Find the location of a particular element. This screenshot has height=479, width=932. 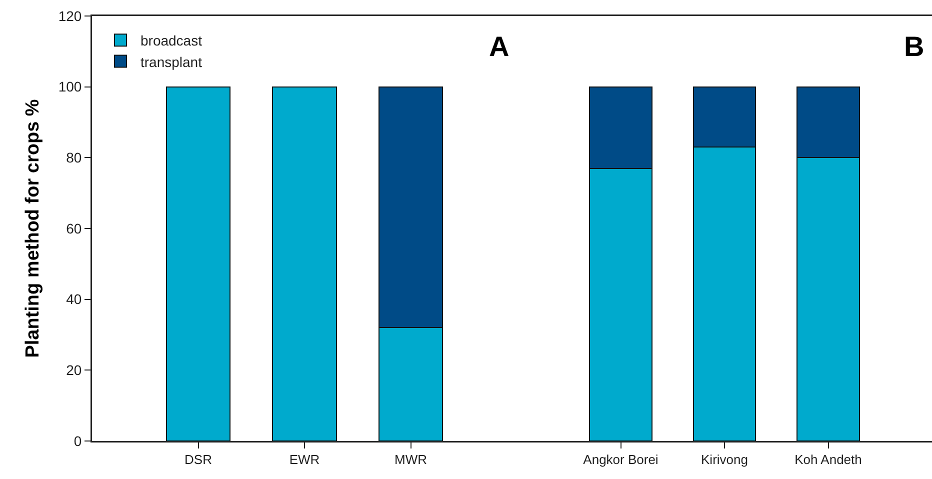

x-tick-label: Koh Andeth is located at coordinates (828, 460).